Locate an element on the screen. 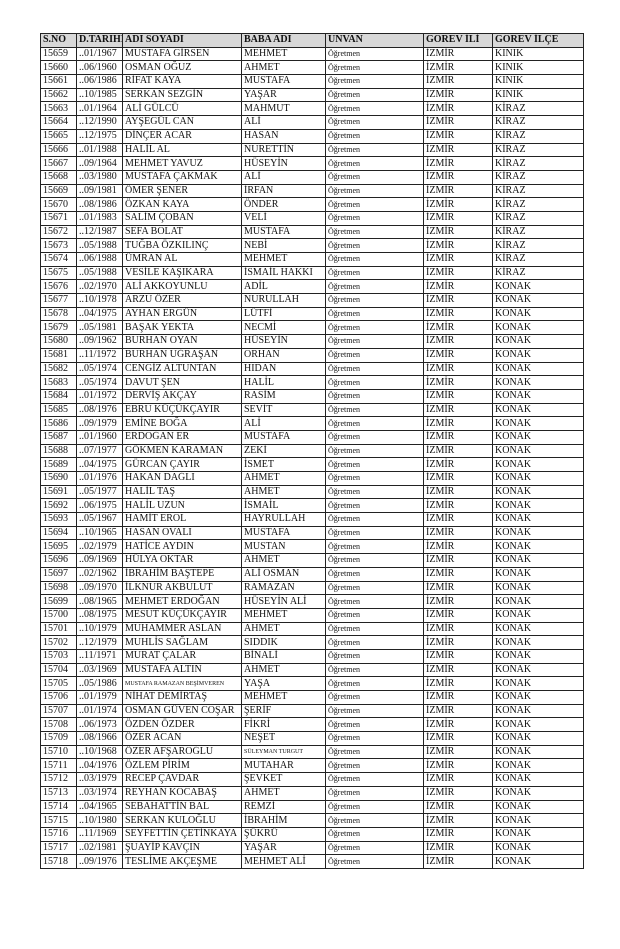  district: KINIK is located at coordinates (538, 54).